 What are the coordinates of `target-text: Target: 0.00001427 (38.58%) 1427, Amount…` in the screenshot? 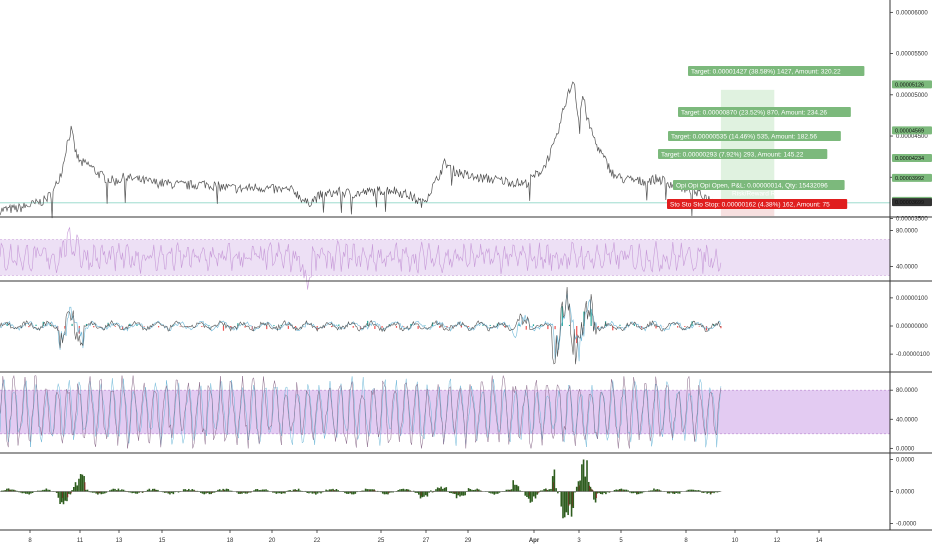 It's located at (766, 72).